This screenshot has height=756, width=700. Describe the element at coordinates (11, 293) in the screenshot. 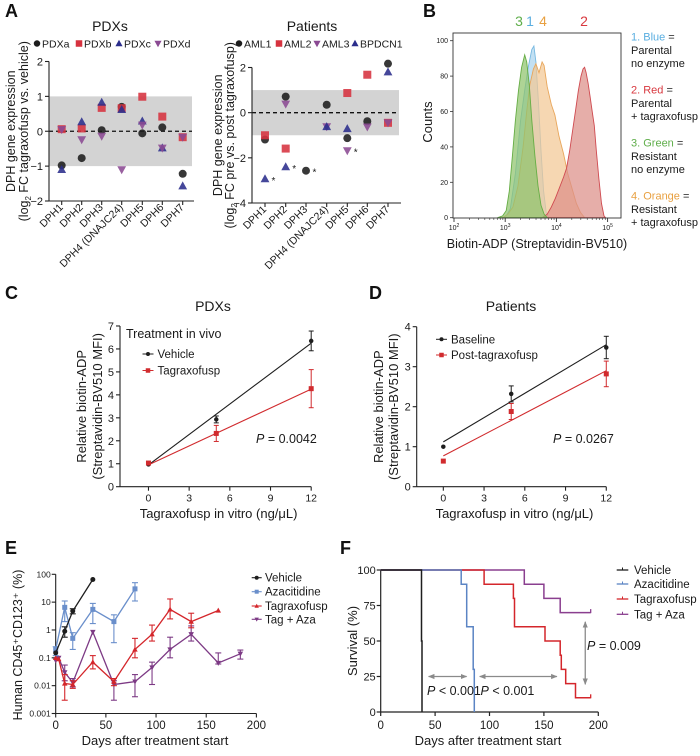

I see `panel-letter-c: C` at that location.